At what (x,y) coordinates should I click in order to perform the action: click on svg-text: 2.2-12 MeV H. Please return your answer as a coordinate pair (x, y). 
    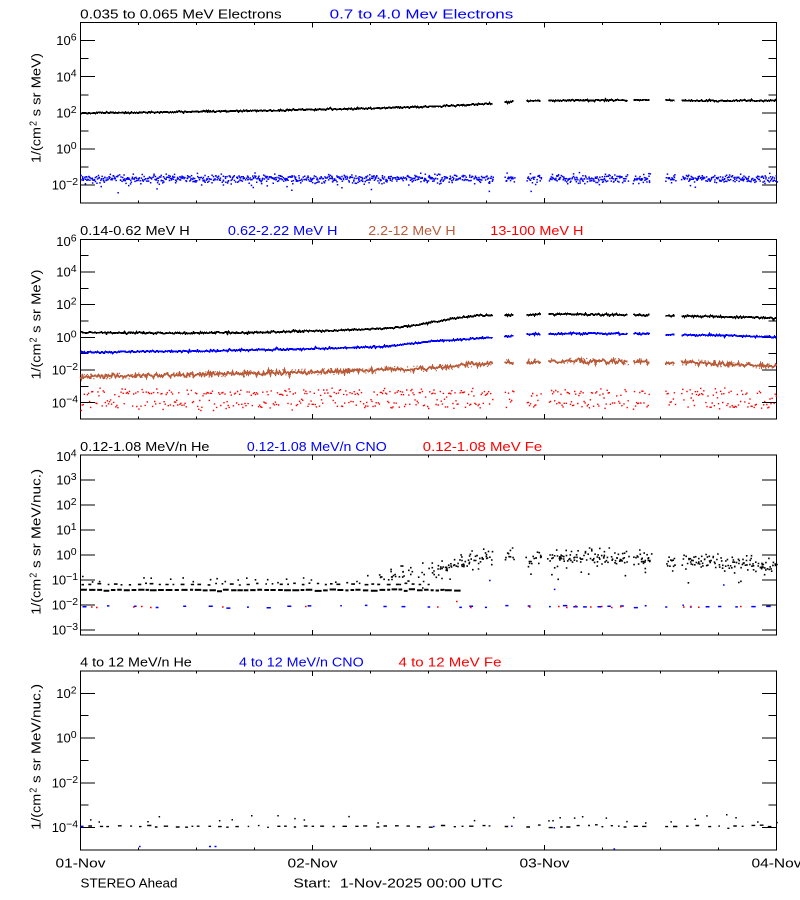
    Looking at the image, I should click on (411, 230).